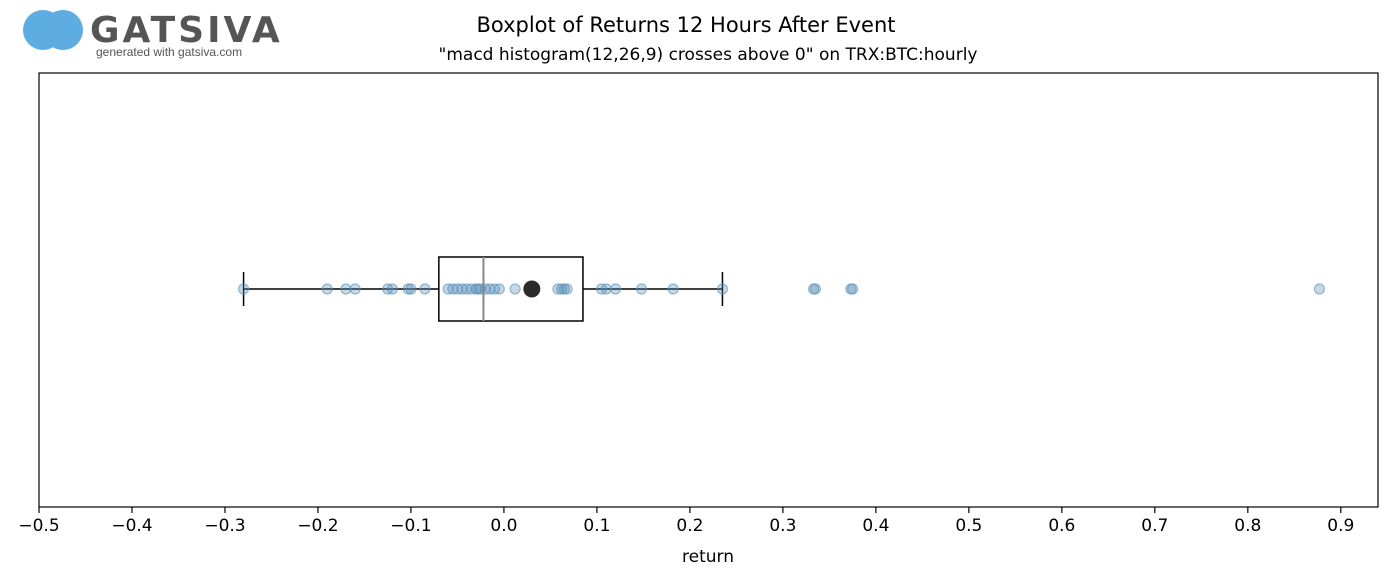 Image resolution: width=1395 pixels, height=581 pixels. Describe the element at coordinates (1061, 526) in the screenshot. I see `x-tick-label: 0.6` at that location.